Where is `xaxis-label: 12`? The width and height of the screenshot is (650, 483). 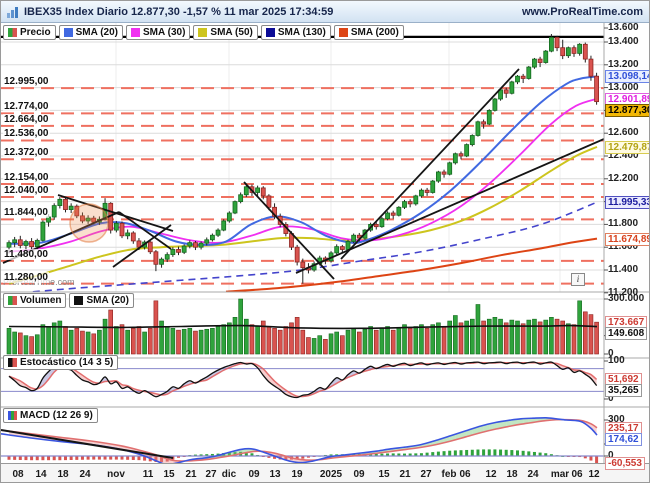
xaxis-label: 12 is located at coordinates (594, 474).